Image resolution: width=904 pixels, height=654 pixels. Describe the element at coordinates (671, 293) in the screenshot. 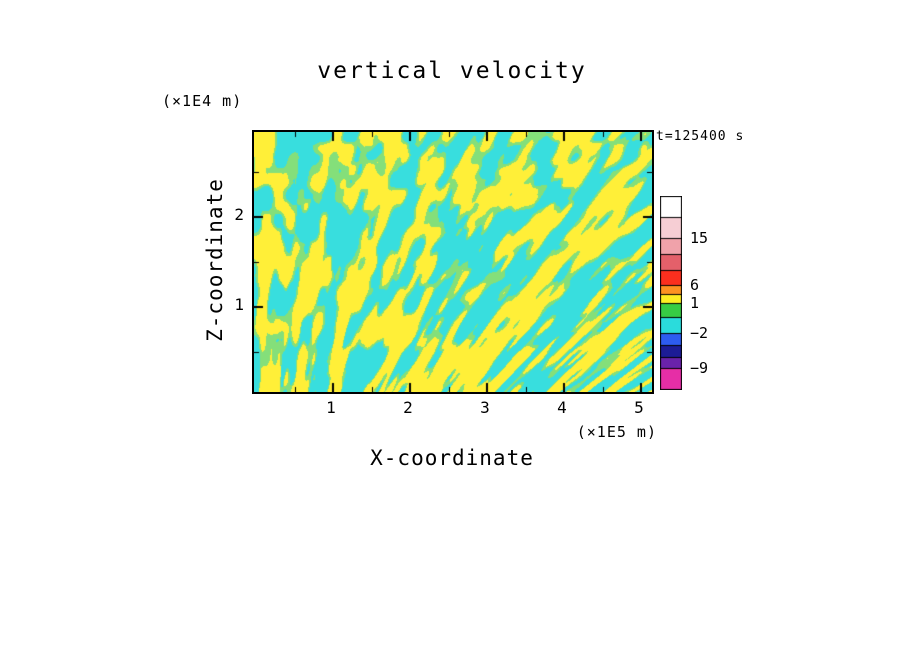

I see `colorbar` at that location.